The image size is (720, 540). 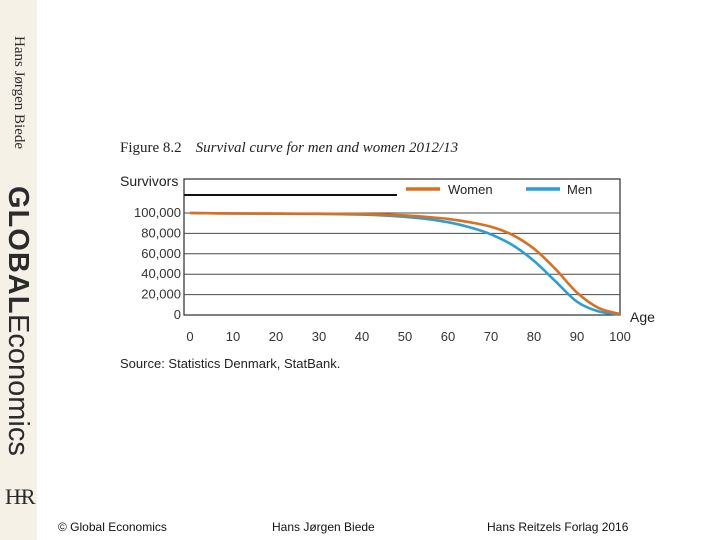 I want to click on y-tick-label: 60,000, so click(x=161, y=253).